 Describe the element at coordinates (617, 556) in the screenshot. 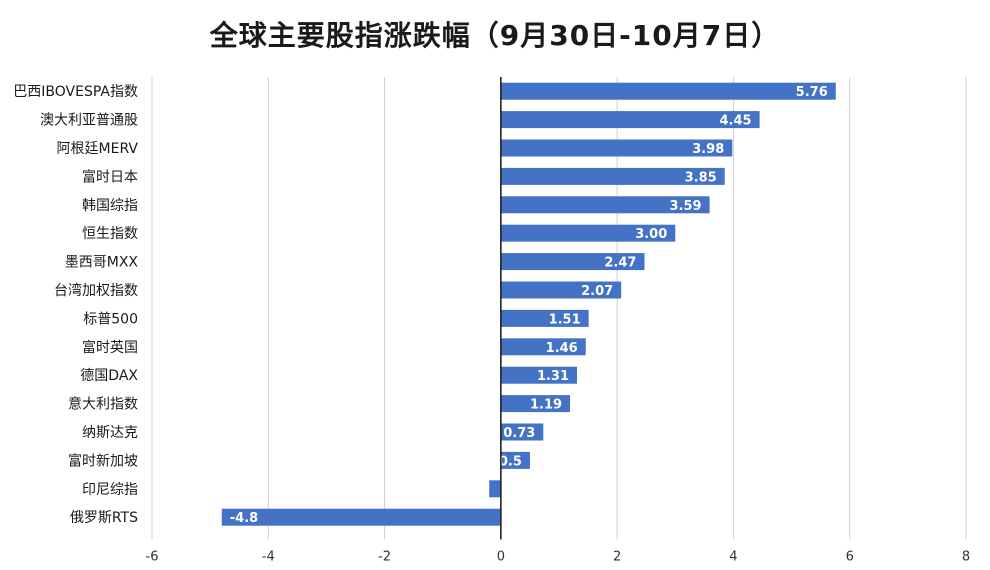

I see `x-tick-label: 2` at that location.